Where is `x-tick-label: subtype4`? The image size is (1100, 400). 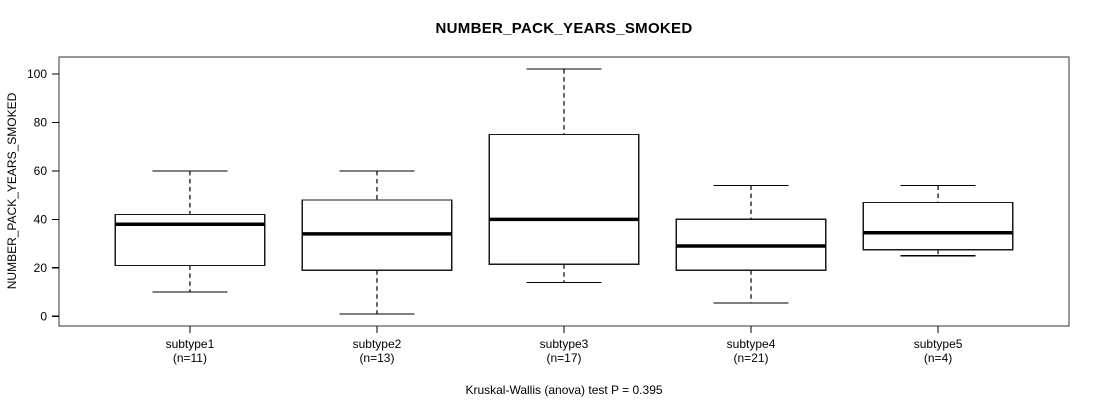 x-tick-label: subtype4 is located at coordinates (751, 344).